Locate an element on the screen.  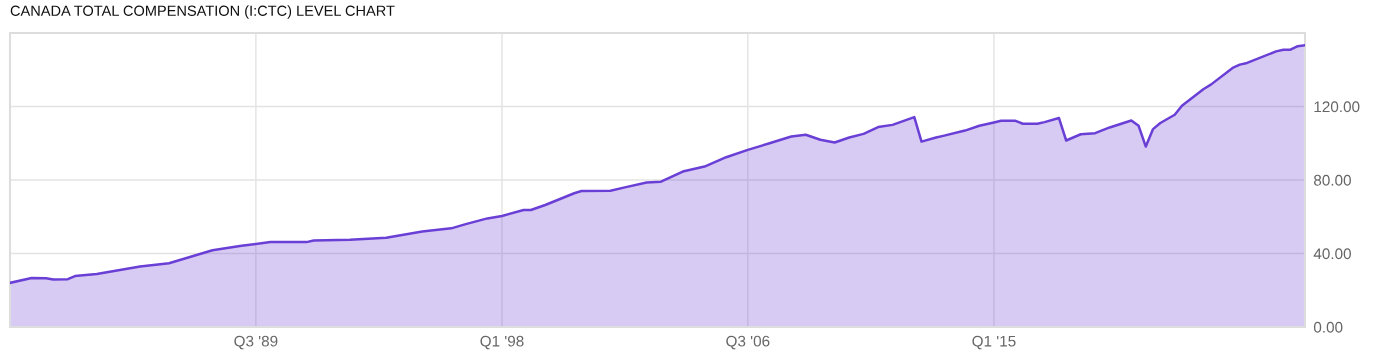
y-tick-label: 40.00 is located at coordinates (1332, 254).